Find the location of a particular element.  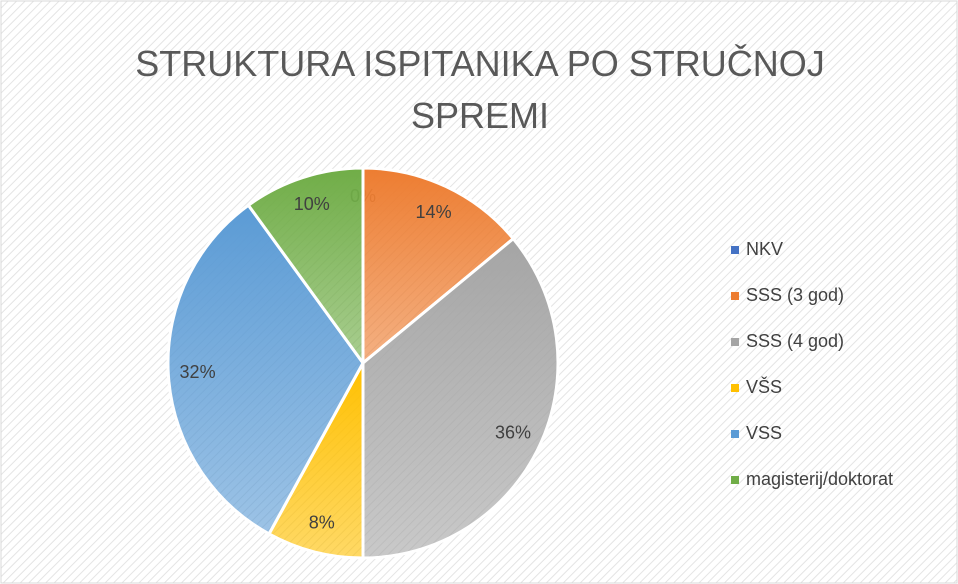

data-label: 32% is located at coordinates (198, 372).